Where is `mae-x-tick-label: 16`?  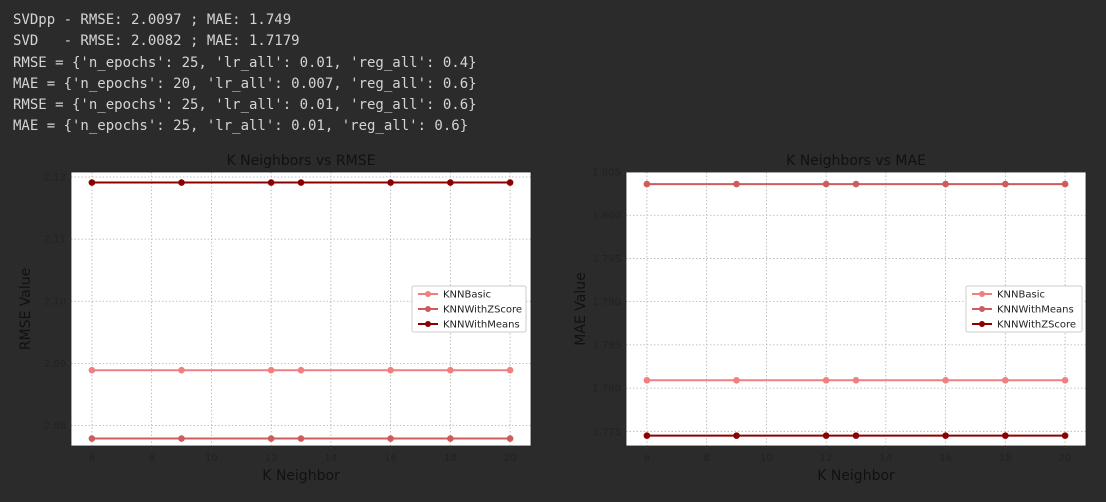
mae-x-tick-label: 16 is located at coordinates (945, 458).